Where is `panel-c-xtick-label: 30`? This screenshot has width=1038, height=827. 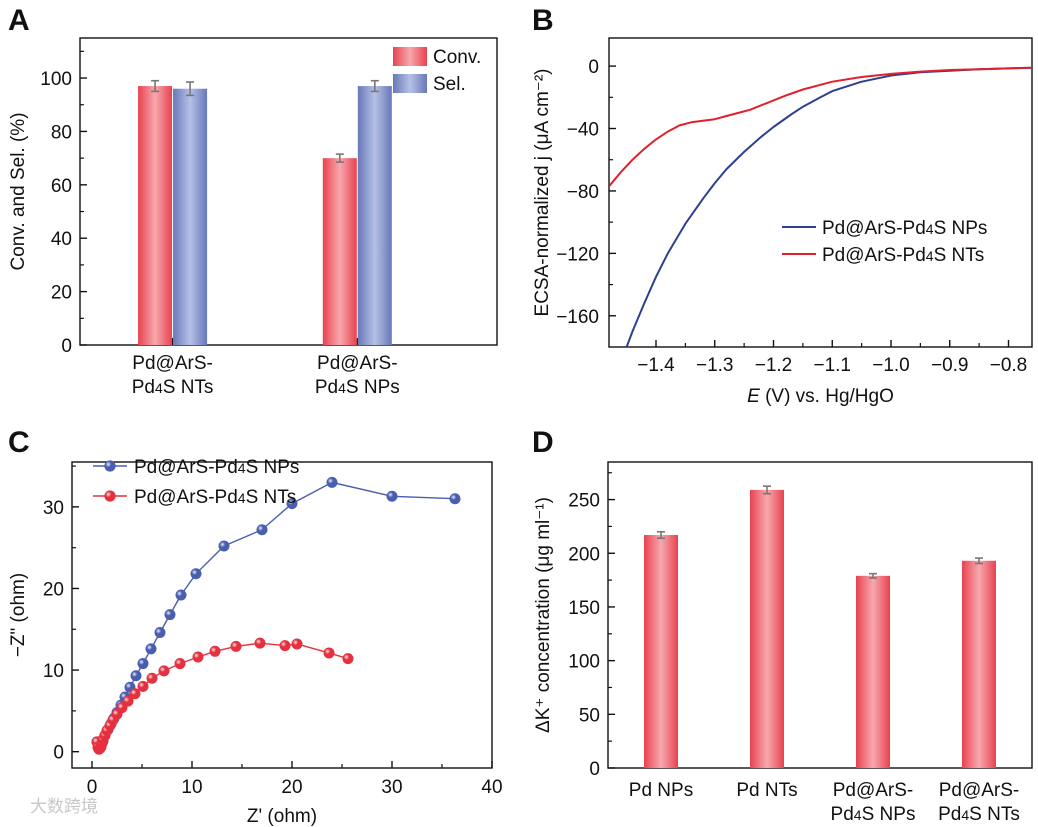
panel-c-xtick-label: 30 is located at coordinates (391, 787).